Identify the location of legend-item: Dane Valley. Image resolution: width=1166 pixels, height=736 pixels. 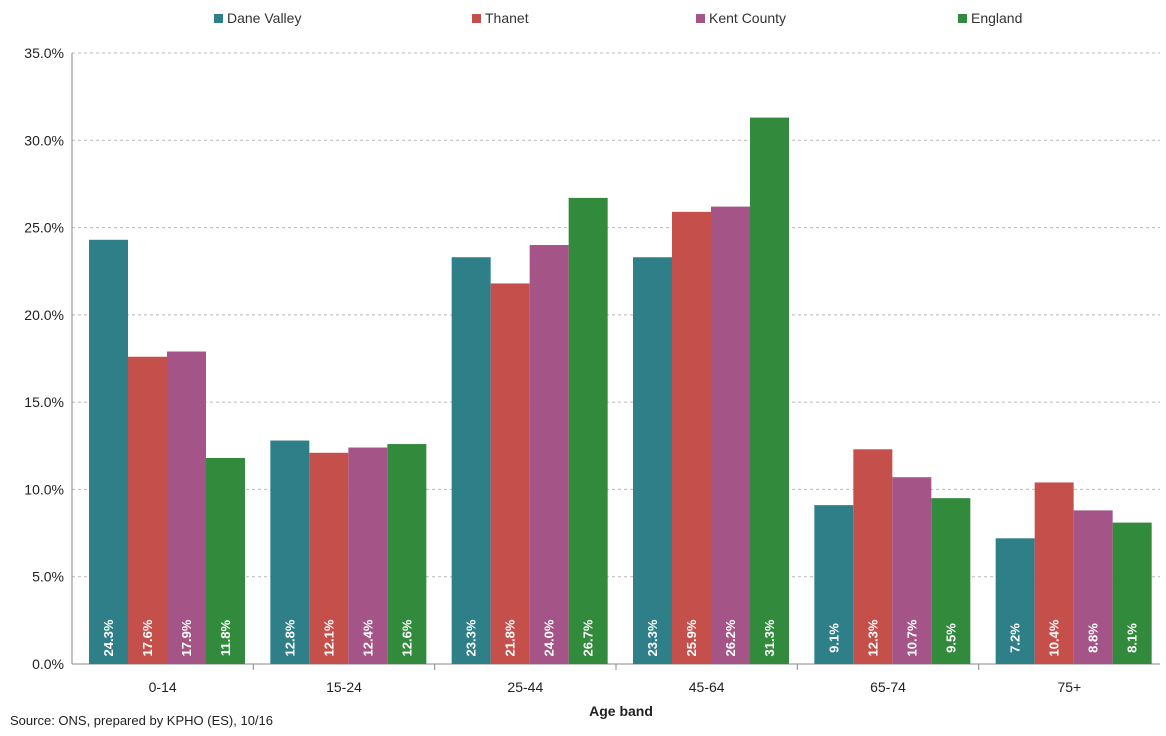
(257, 18).